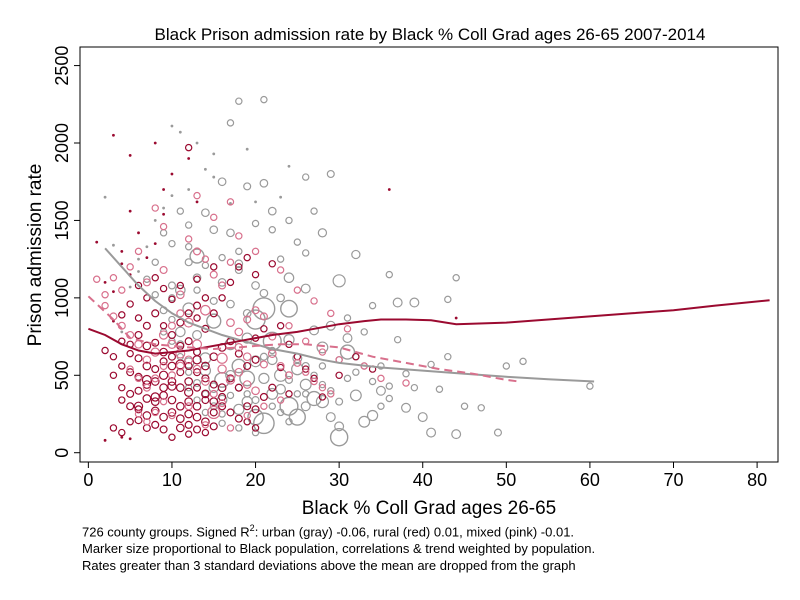 The width and height of the screenshot is (800, 600). I want to click on x-axis-label: Black % Coll Grad ages 26-65, so click(429, 508).